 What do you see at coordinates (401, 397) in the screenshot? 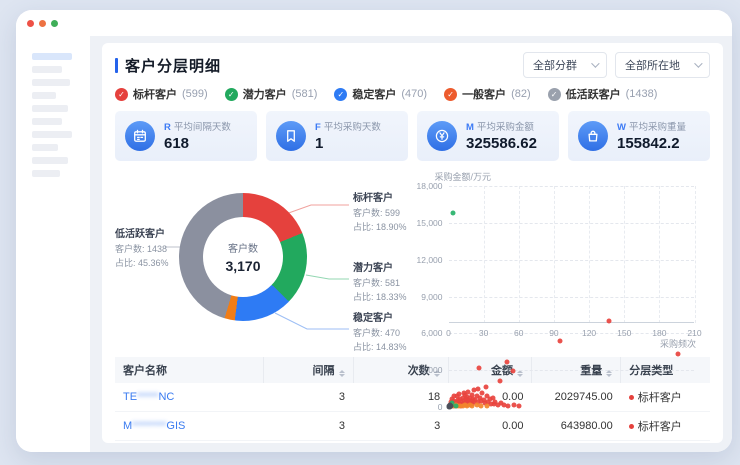
I see `times-cell: 18` at bounding box center [401, 397].